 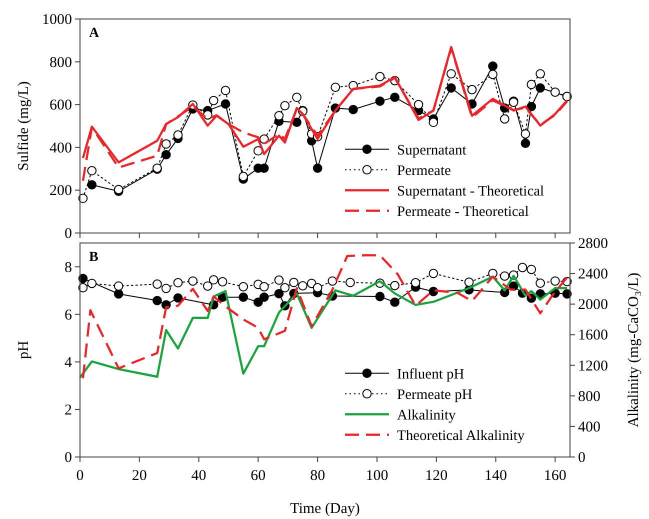 What do you see at coordinates (431, 374) in the screenshot?
I see `legend-label: Influent pH` at bounding box center [431, 374].